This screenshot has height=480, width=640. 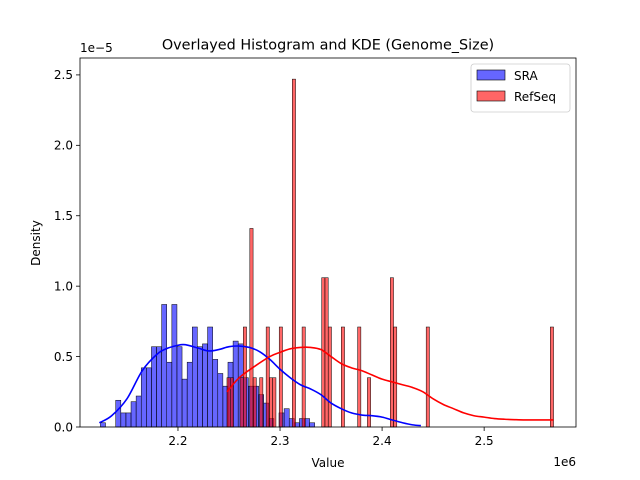 I want to click on x-axis: 2.2 2.3 2.4 2.5, so click(x=331, y=437).